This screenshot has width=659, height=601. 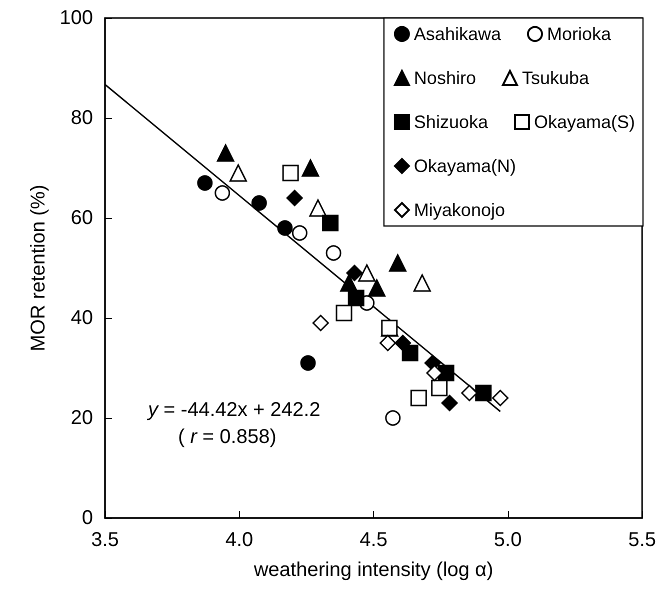 I want to click on legend-label: Okayama(N), so click(x=465, y=166).